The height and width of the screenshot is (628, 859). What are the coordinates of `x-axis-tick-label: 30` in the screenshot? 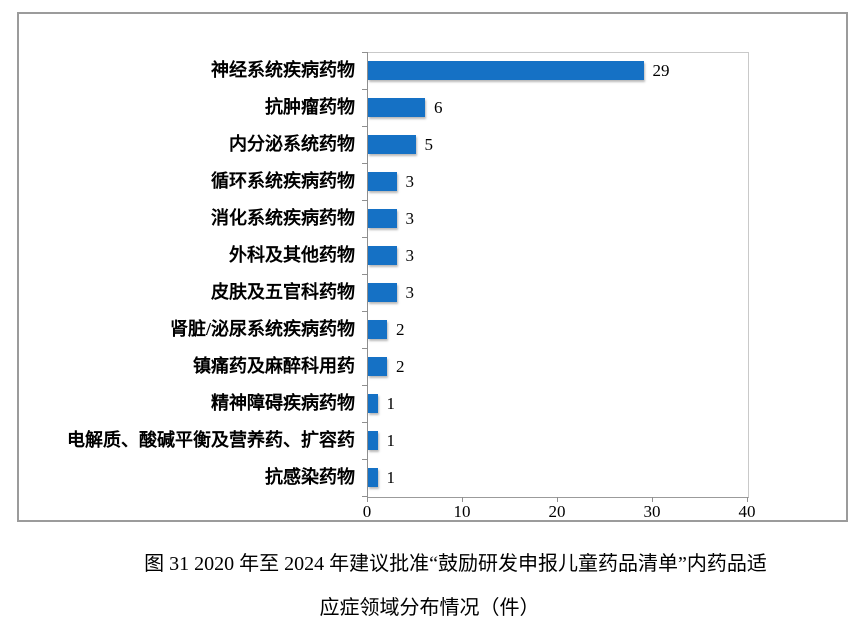 It's located at (652, 511).